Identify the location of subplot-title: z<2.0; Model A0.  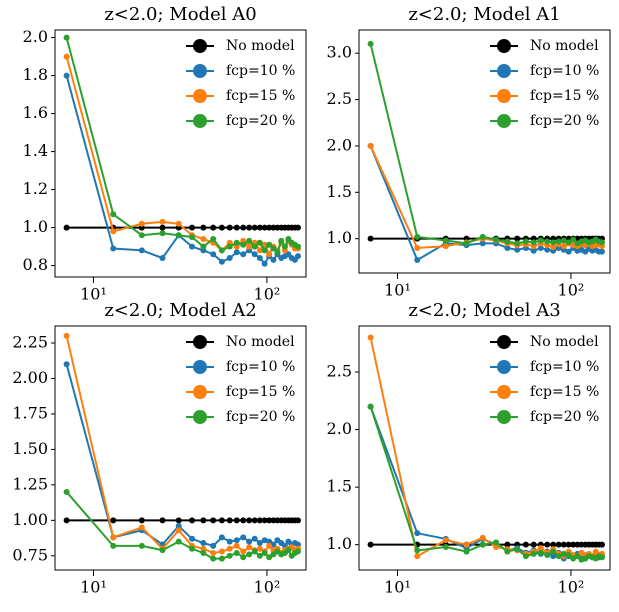
(180, 14).